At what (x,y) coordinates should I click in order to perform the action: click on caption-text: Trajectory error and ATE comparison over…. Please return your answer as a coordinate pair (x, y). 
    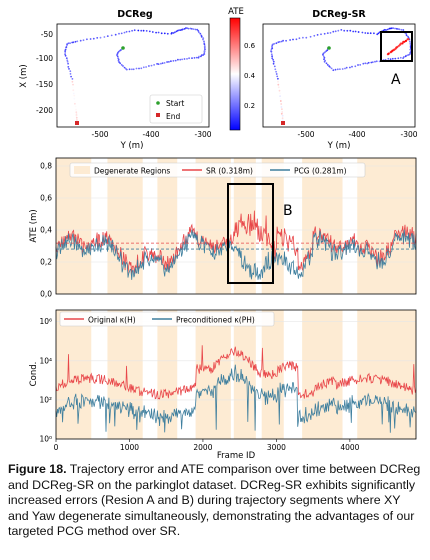
    Looking at the image, I should click on (214, 500).